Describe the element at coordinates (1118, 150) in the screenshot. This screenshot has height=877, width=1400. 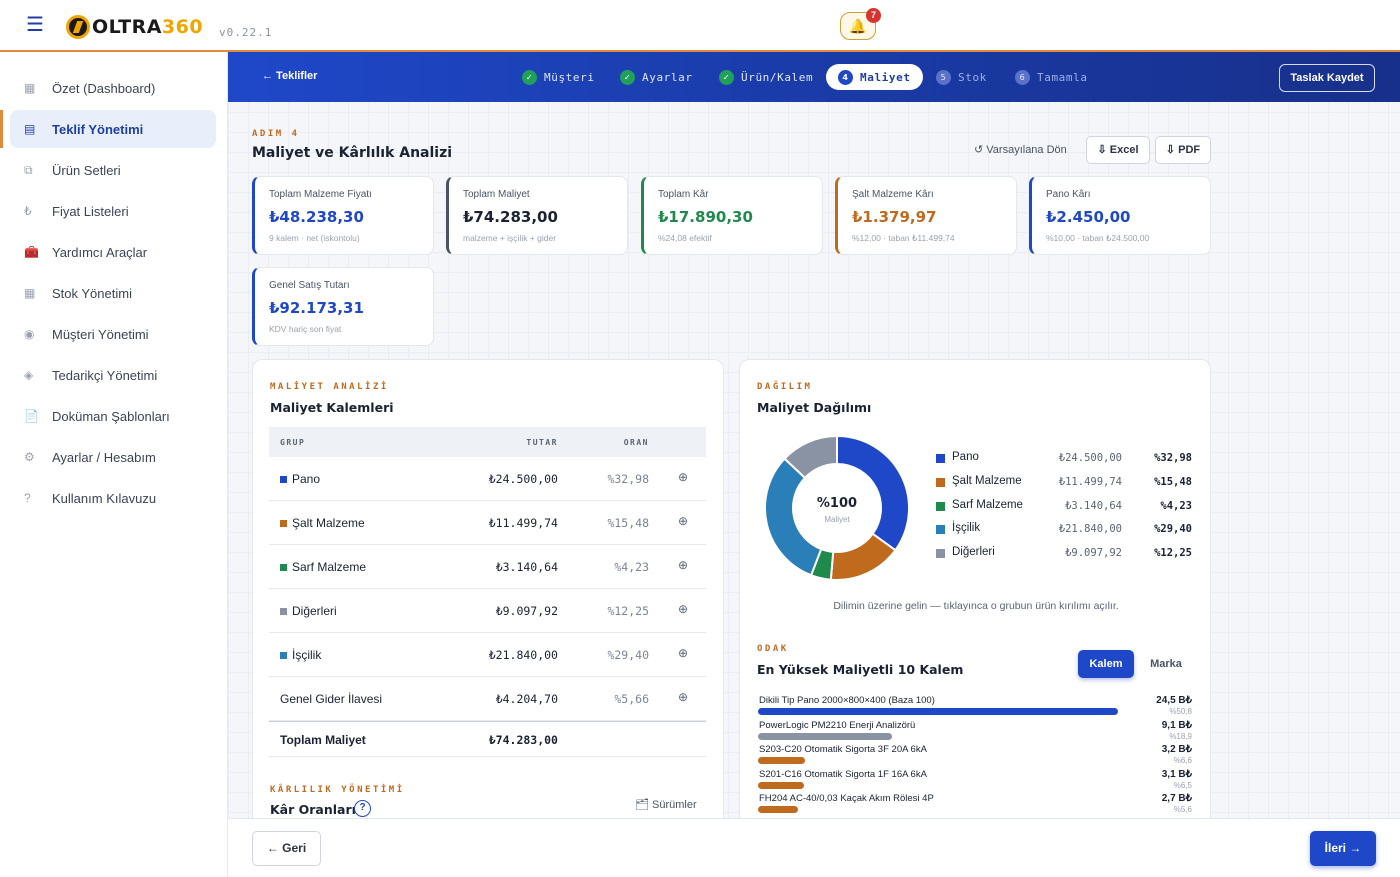
I see `excel-export-button: ⇩ Excel` at that location.